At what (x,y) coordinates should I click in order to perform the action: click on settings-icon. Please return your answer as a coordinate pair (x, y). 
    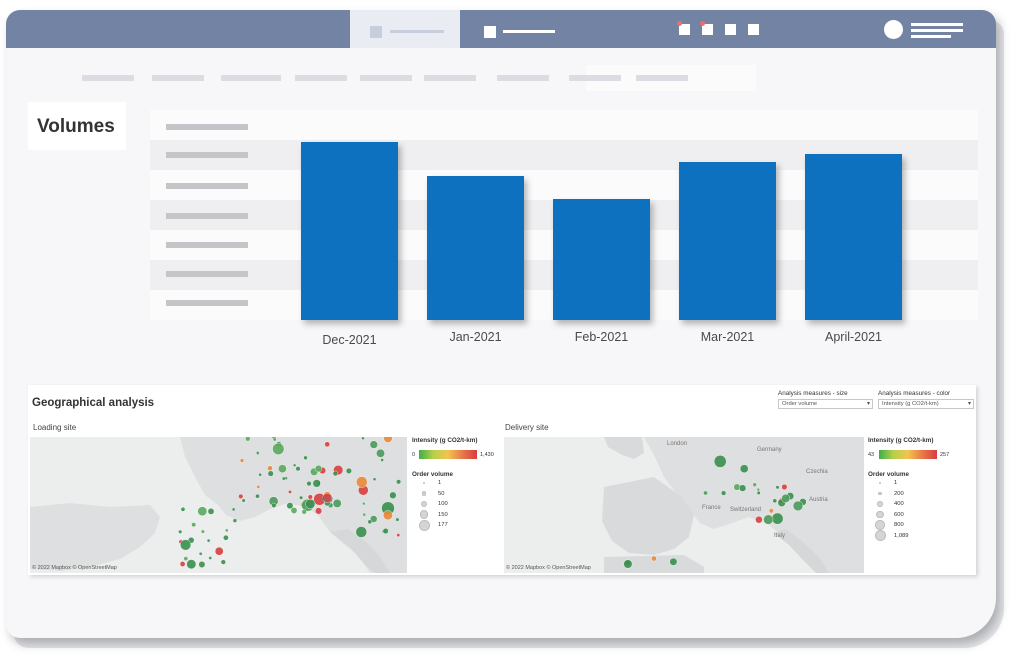
    Looking at the image, I should click on (753, 29).